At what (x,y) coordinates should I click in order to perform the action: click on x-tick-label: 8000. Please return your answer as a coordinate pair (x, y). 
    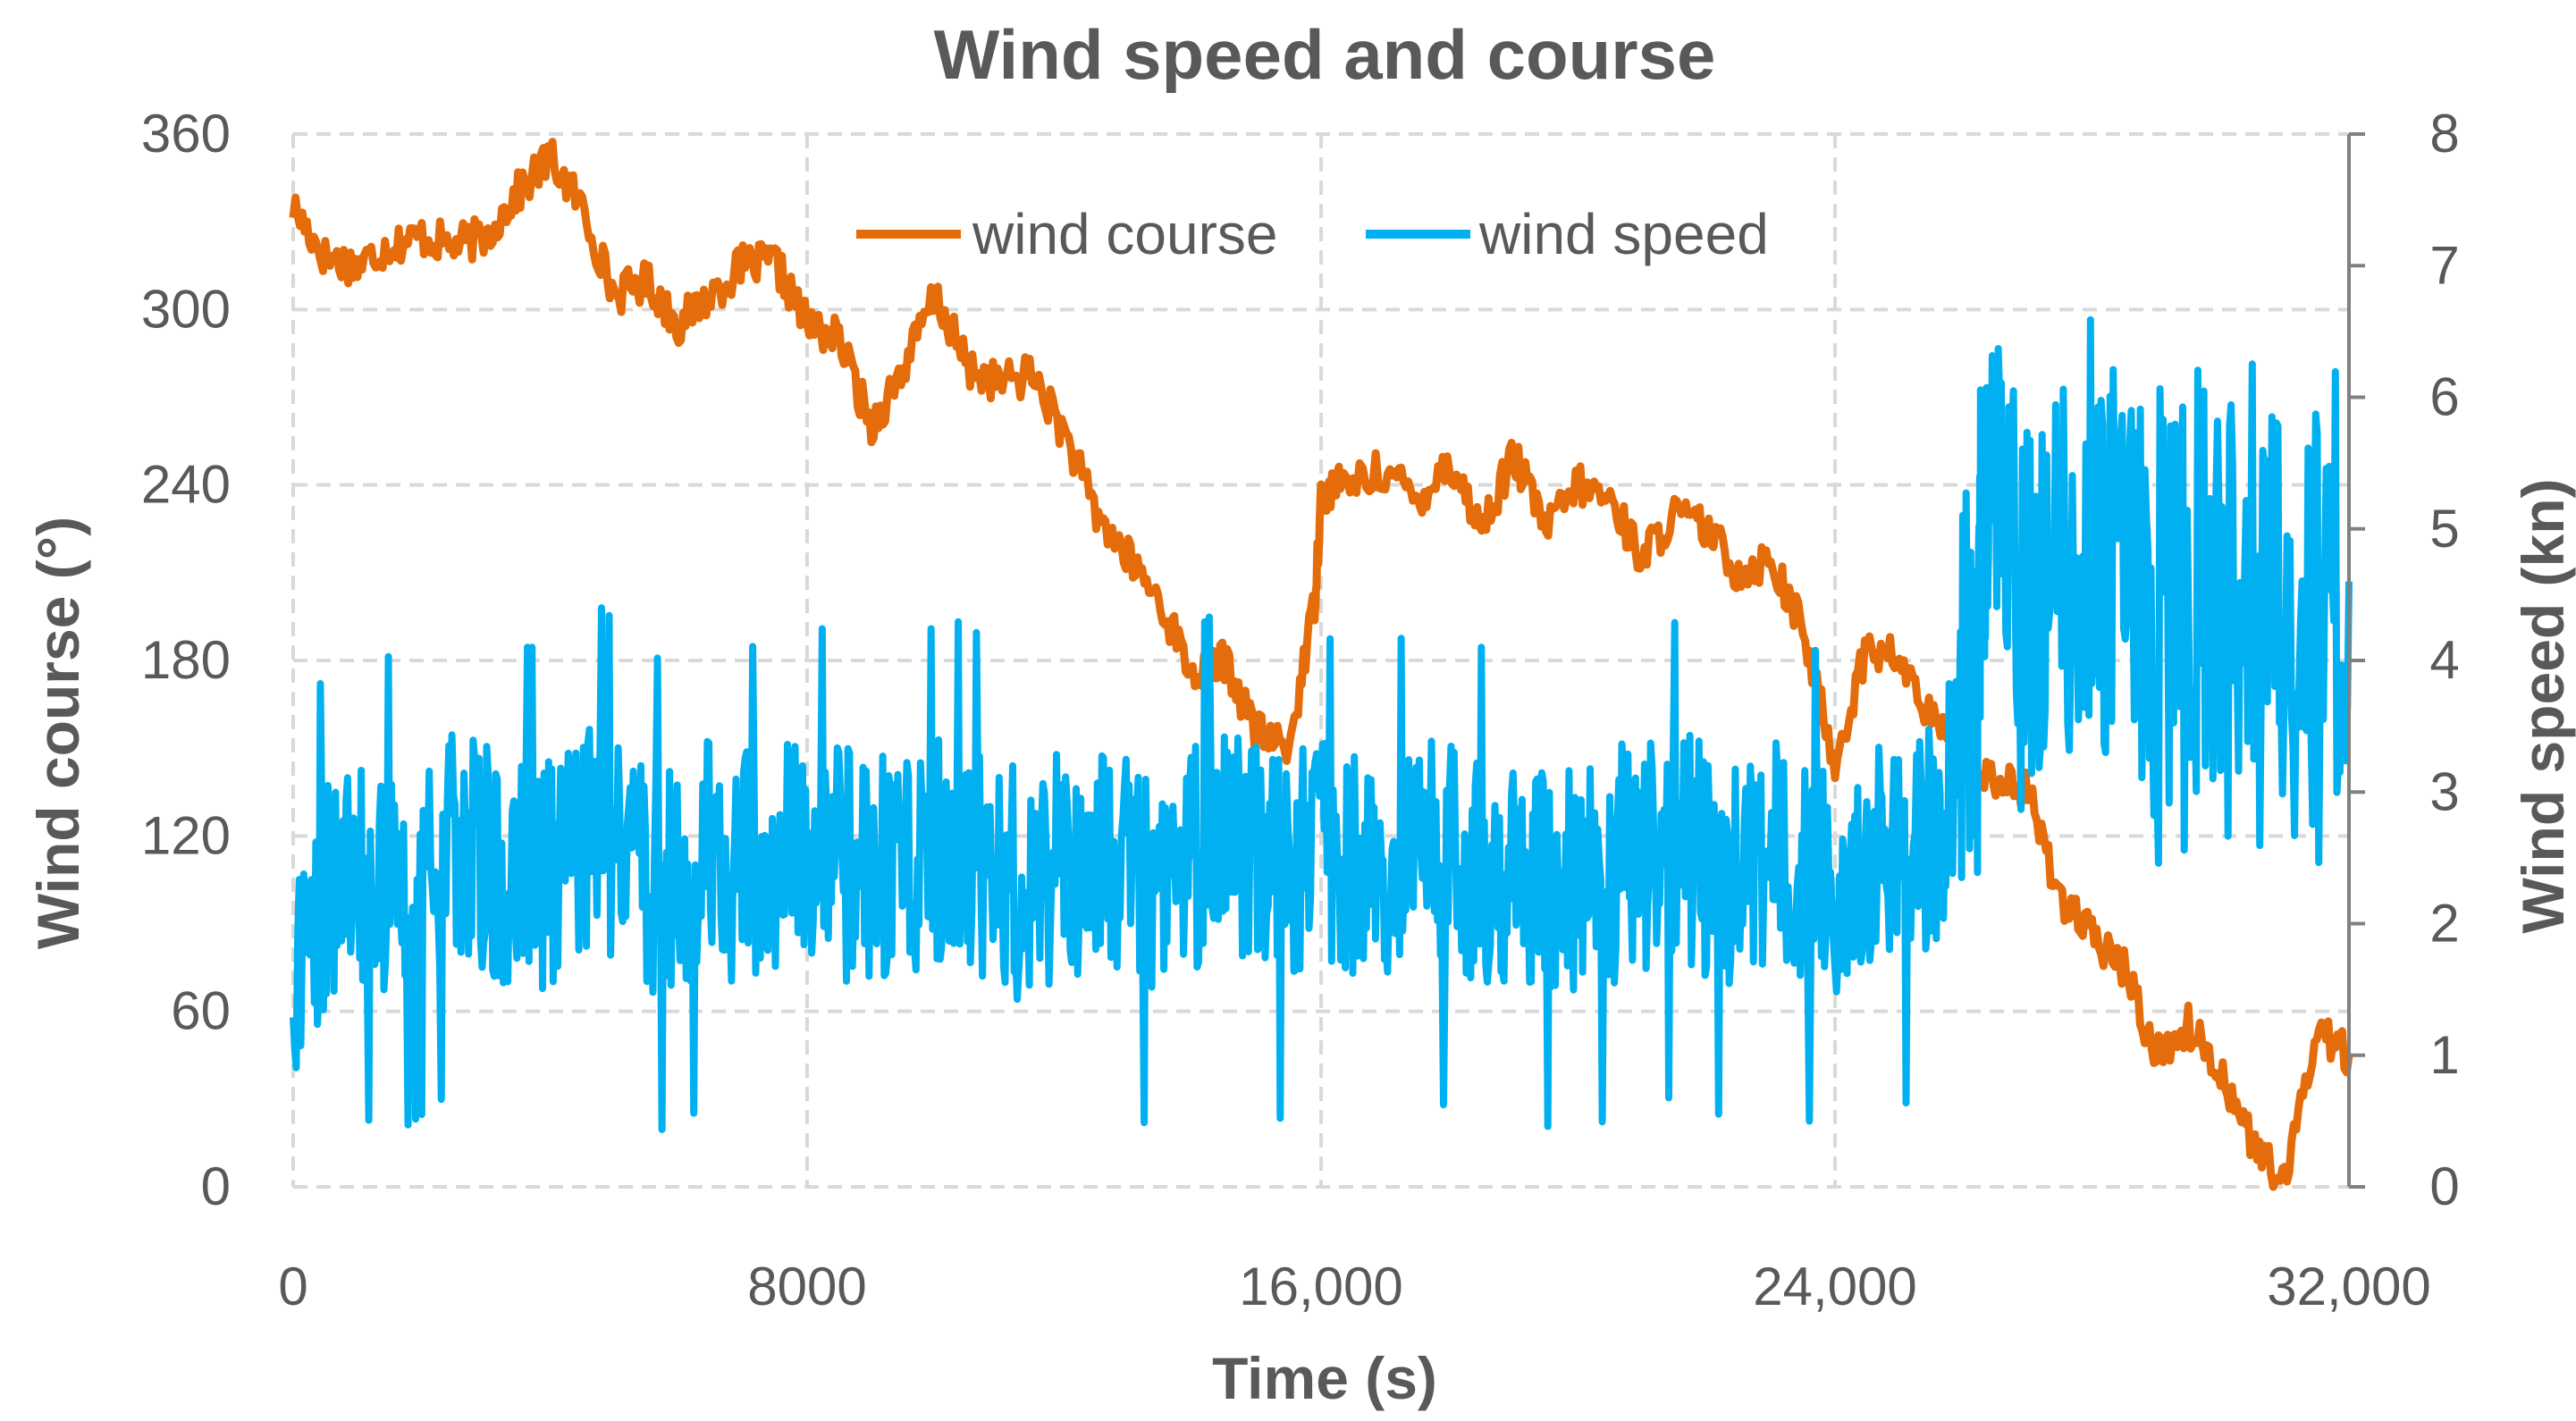
    Looking at the image, I should click on (807, 1286).